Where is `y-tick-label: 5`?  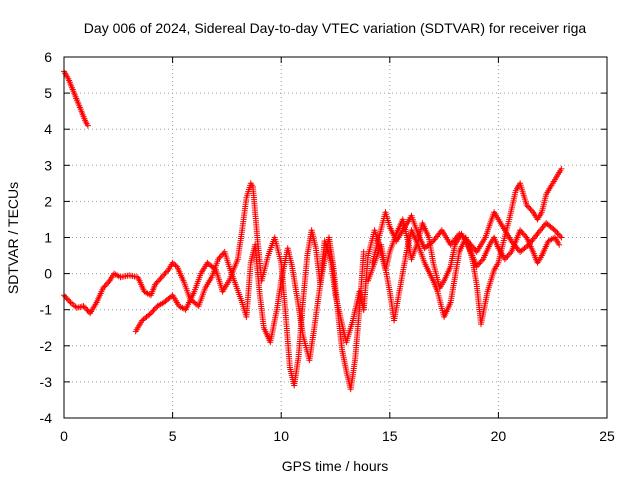
y-tick-label: 5 is located at coordinates (48, 93).